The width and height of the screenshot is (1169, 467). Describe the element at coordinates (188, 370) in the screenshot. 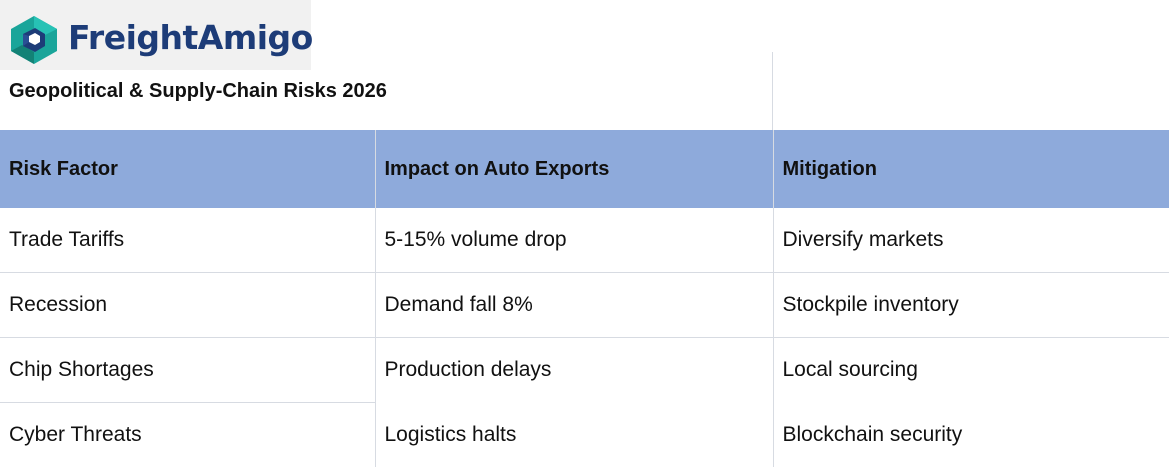

I see `risk-factor-cell: Chip Shortages` at that location.